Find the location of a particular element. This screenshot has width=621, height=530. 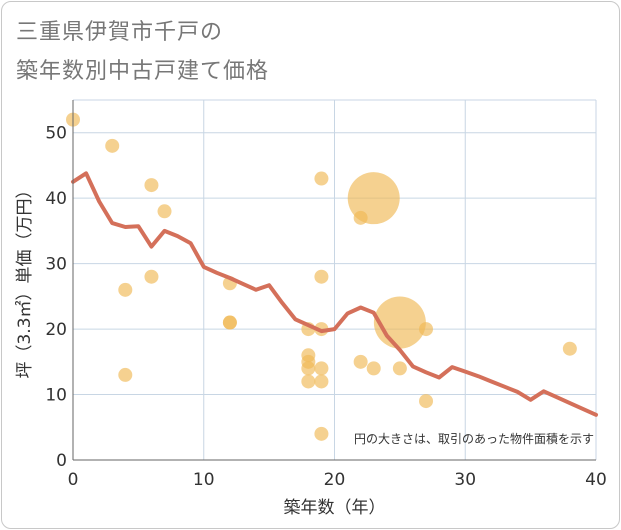

x-tick-label-0: 0 is located at coordinates (73, 480).